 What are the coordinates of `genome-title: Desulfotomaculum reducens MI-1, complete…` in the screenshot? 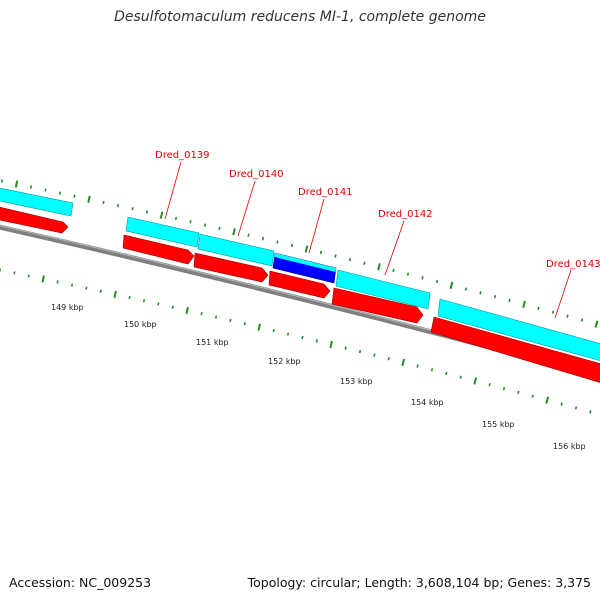 It's located at (300, 17).